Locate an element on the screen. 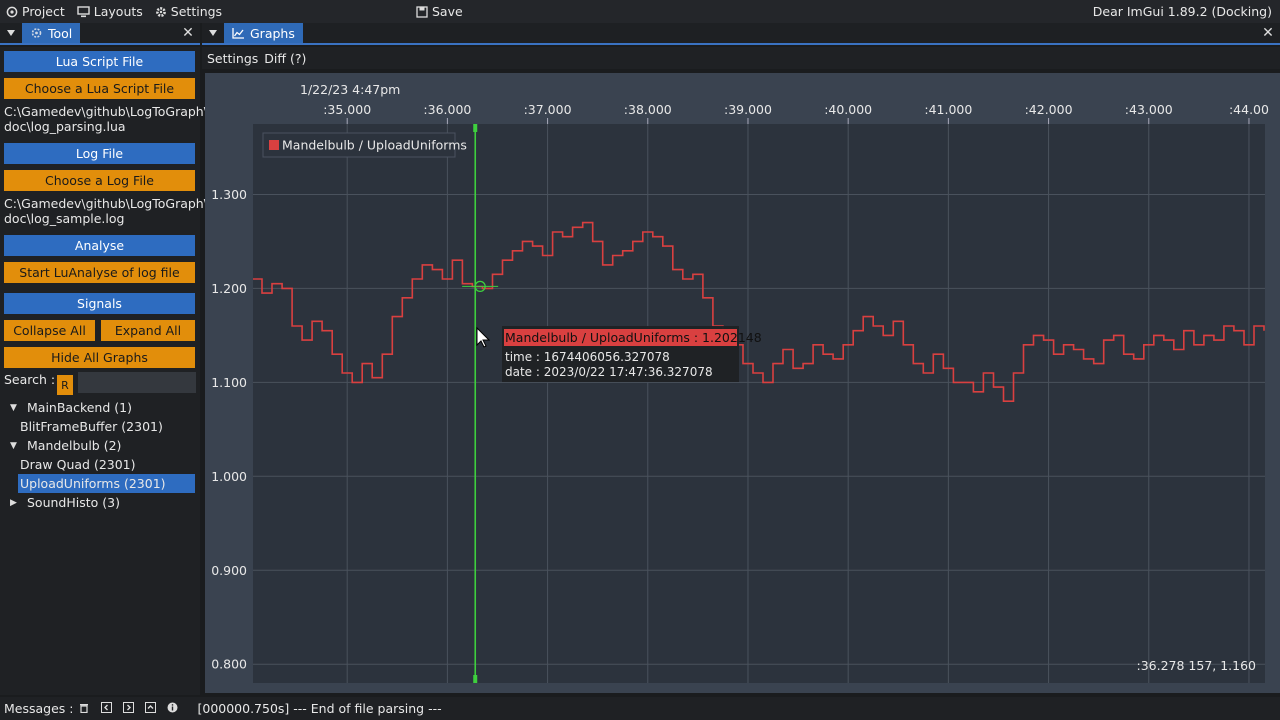 The width and height of the screenshot is (1280, 720). tab-tool: Tool is located at coordinates (51, 33).